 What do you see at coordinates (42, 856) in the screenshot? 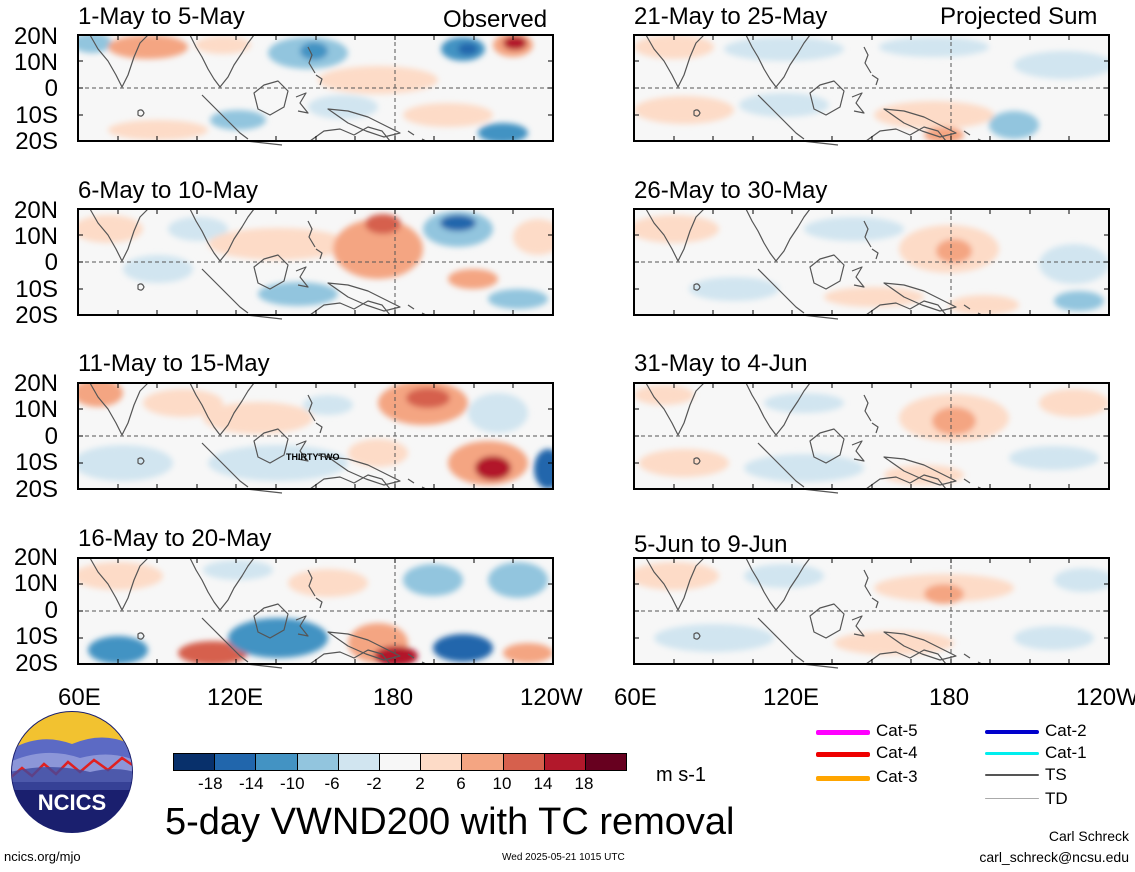
I see `site-url: ncics.org/mjo` at bounding box center [42, 856].